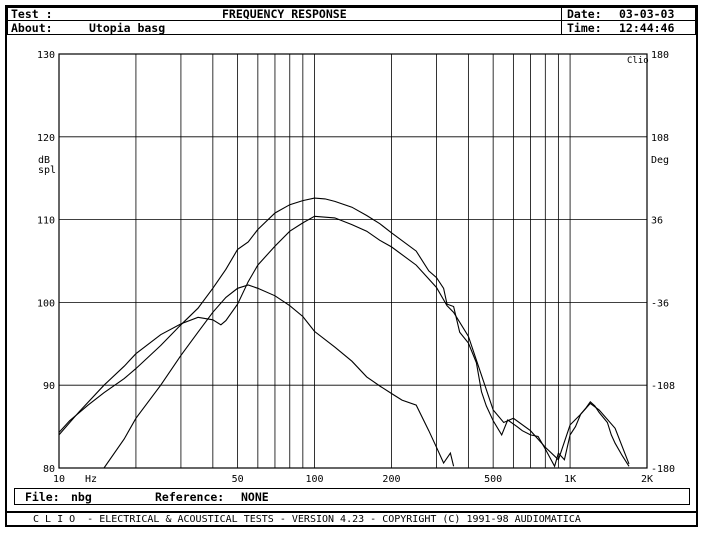 The height and width of the screenshot is (533, 705). Describe the element at coordinates (190, 497) in the screenshot. I see `reference-label: Reference:` at that location.